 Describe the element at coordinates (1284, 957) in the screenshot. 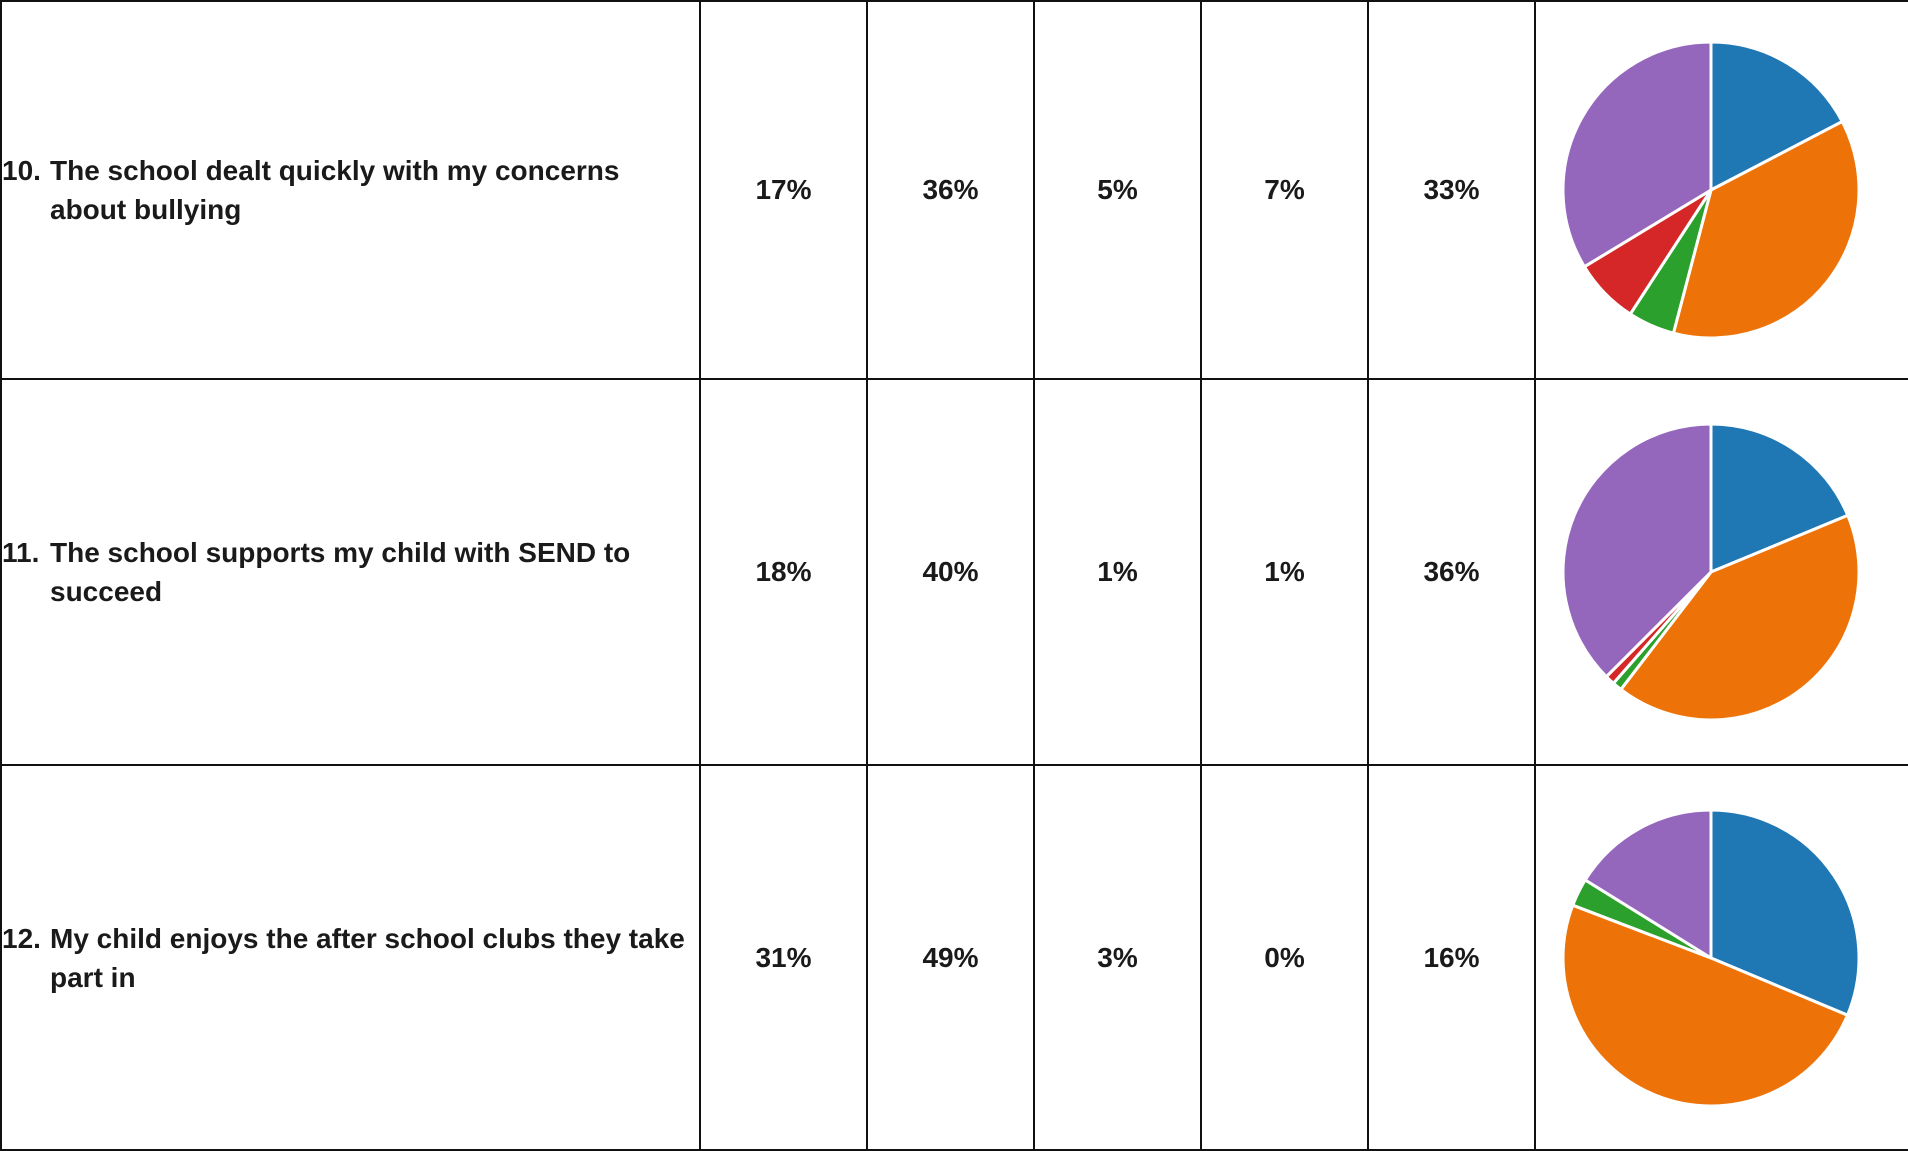

I see `strongly-disagree-percent: 0%` at that location.